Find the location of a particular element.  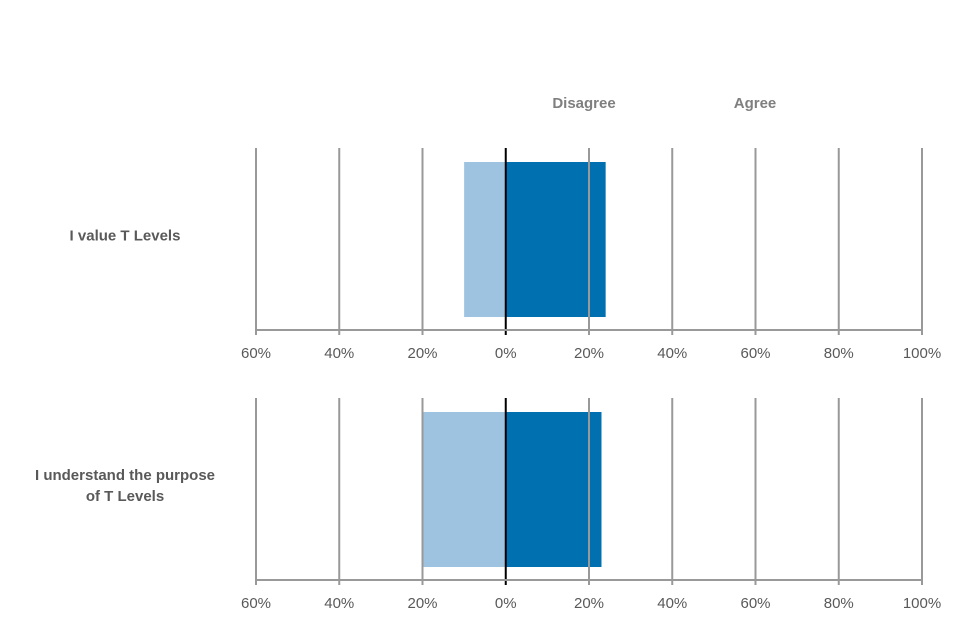

legend-label: Disagree is located at coordinates (583, 103).